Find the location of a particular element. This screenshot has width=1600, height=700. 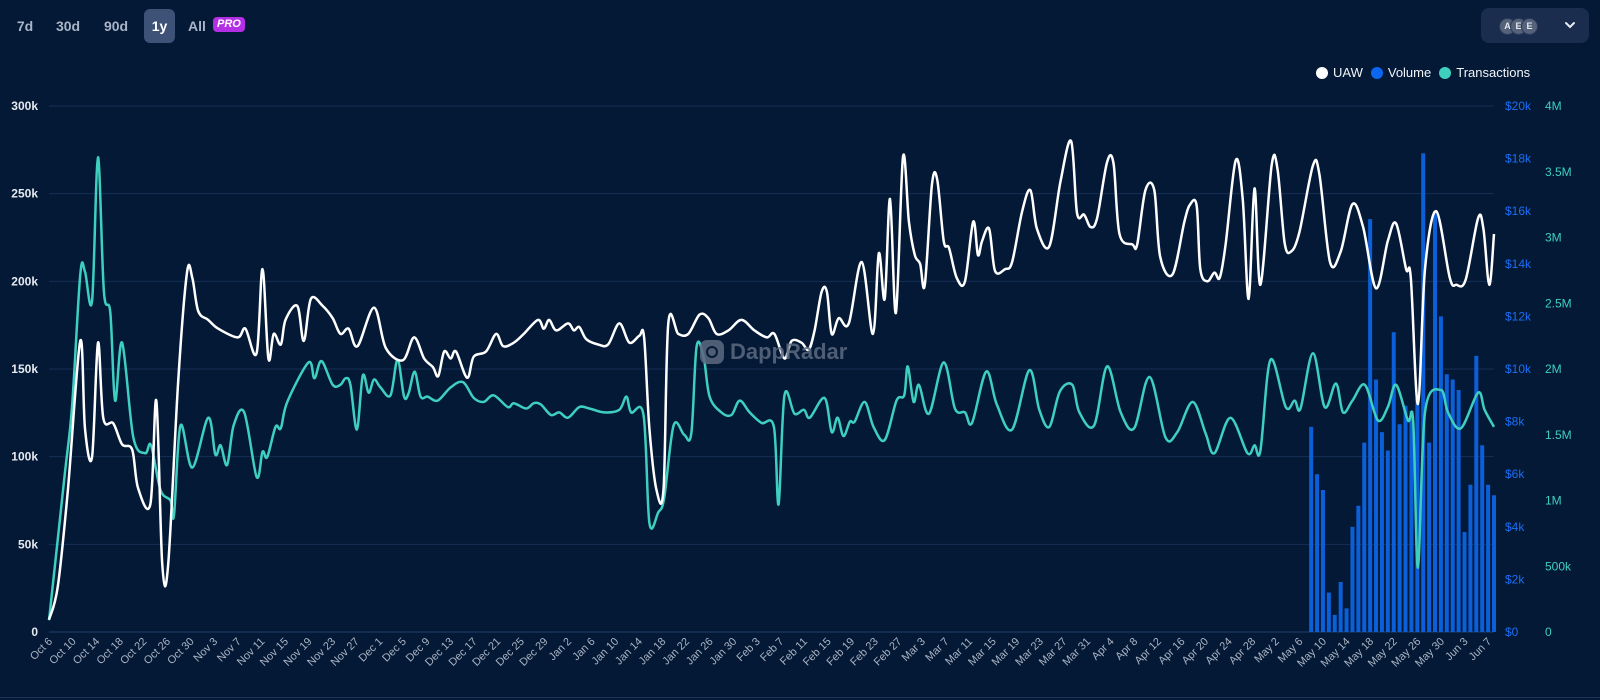

x-tick-label: Apr 4 is located at coordinates (1103, 649).